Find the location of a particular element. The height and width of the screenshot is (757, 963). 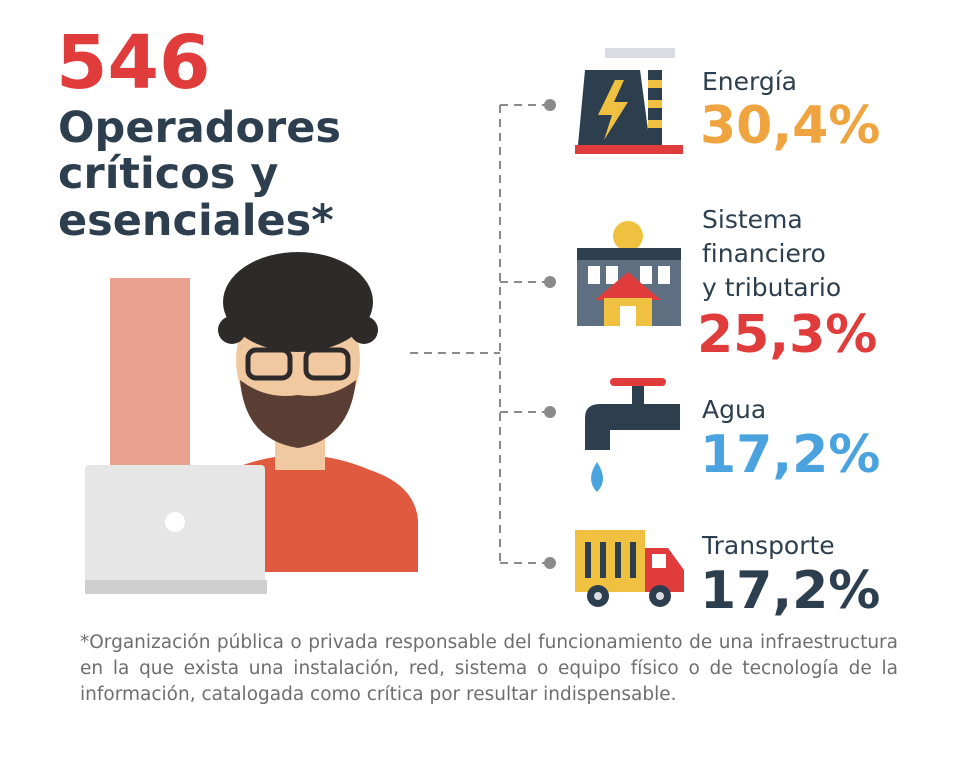

connector-dots is located at coordinates (550, 334).